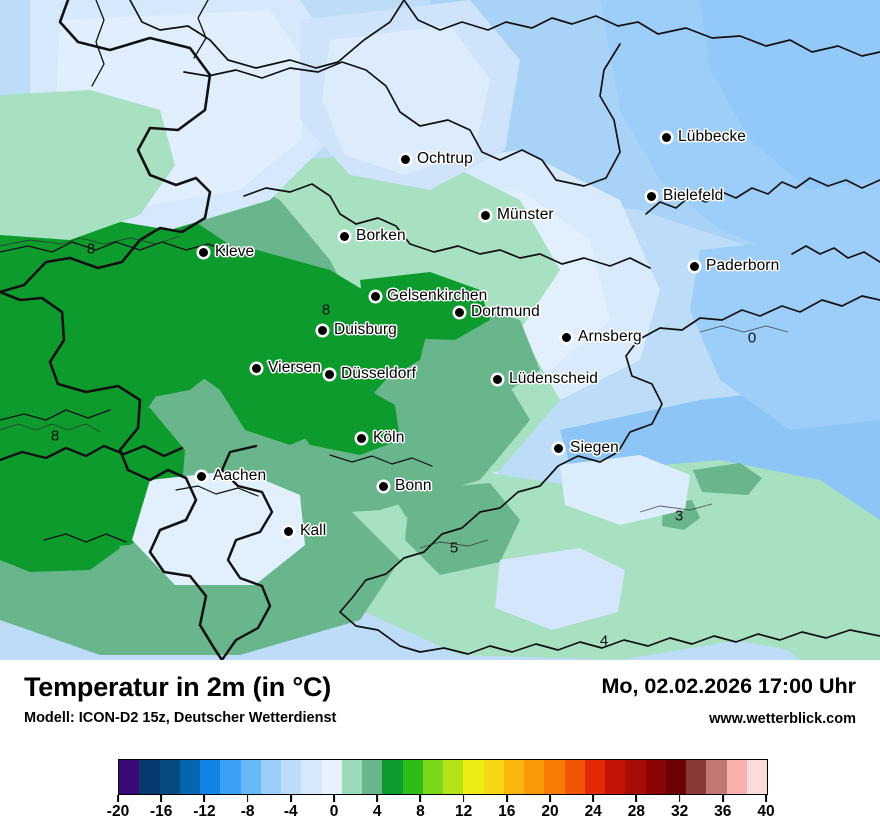 The width and height of the screenshot is (880, 830). What do you see at coordinates (357, 330) in the screenshot?
I see `city-marker: Duisburg` at bounding box center [357, 330].